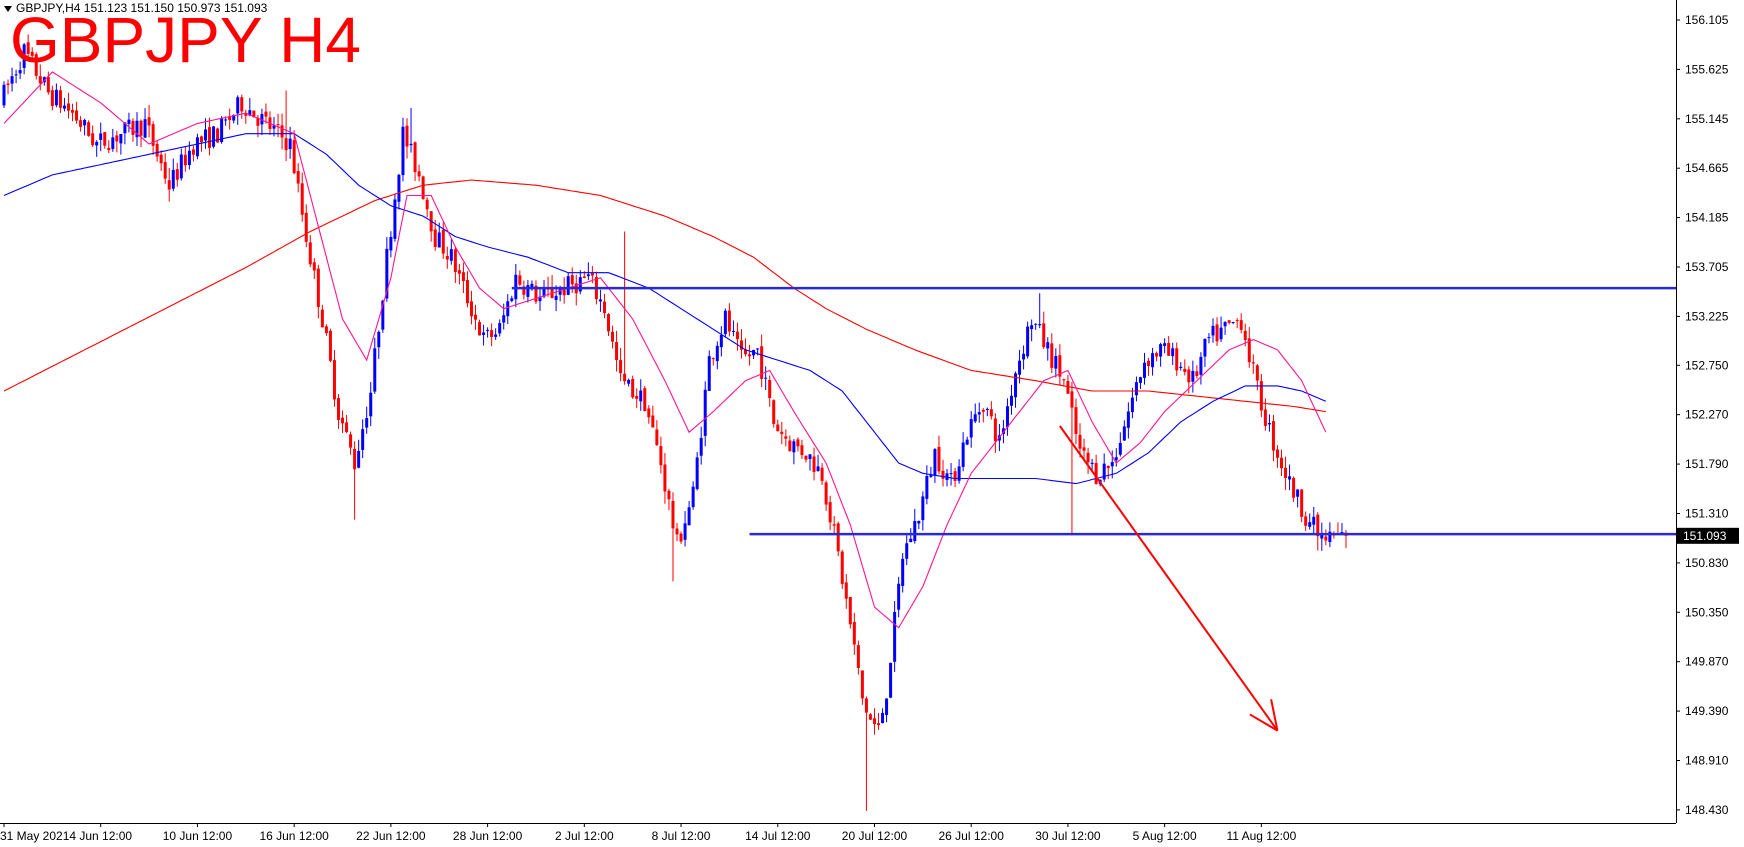  I want to click on arrow-shaft, so click(1169, 578).